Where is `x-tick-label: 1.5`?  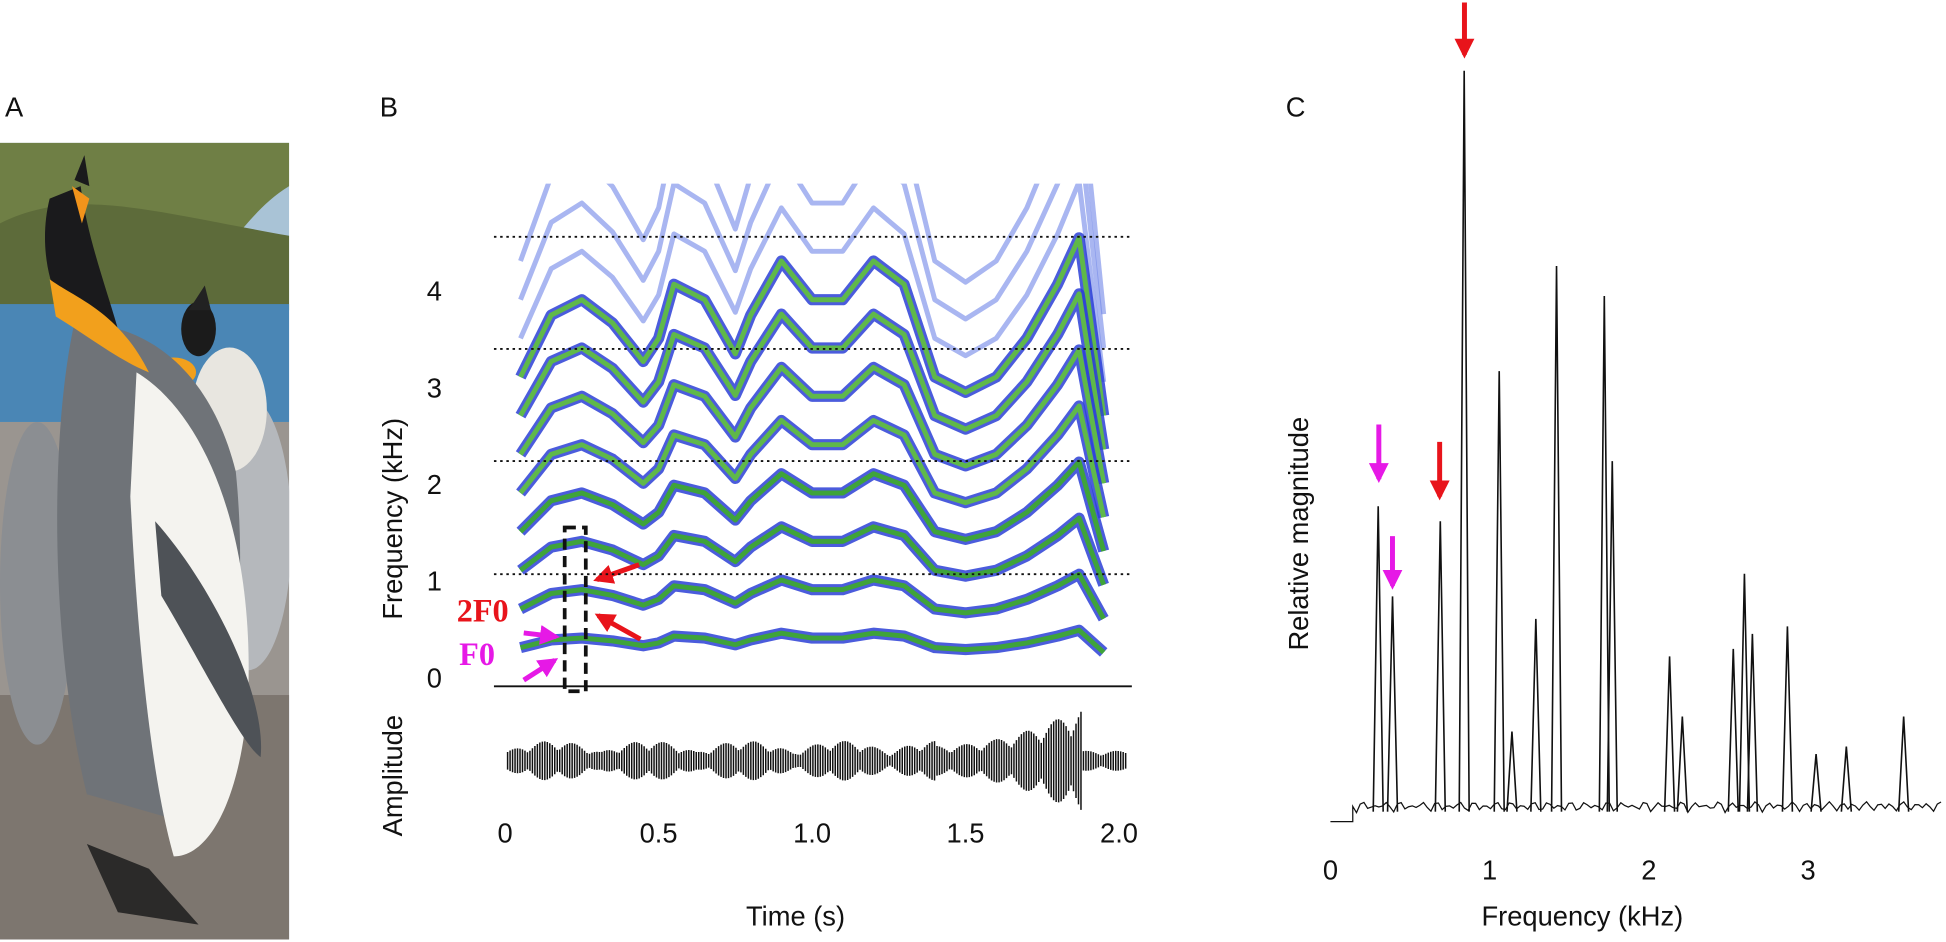 x-tick-label: 1.5 is located at coordinates (966, 832).